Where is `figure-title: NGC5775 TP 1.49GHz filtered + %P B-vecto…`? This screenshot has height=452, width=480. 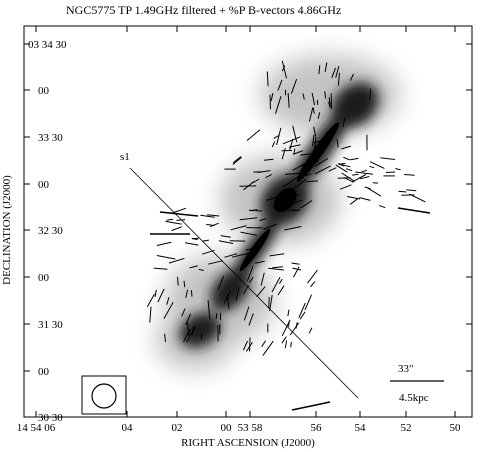 figure-title: NGC5775 TP 1.49GHz filtered + %P B-vecto… is located at coordinates (203, 10).